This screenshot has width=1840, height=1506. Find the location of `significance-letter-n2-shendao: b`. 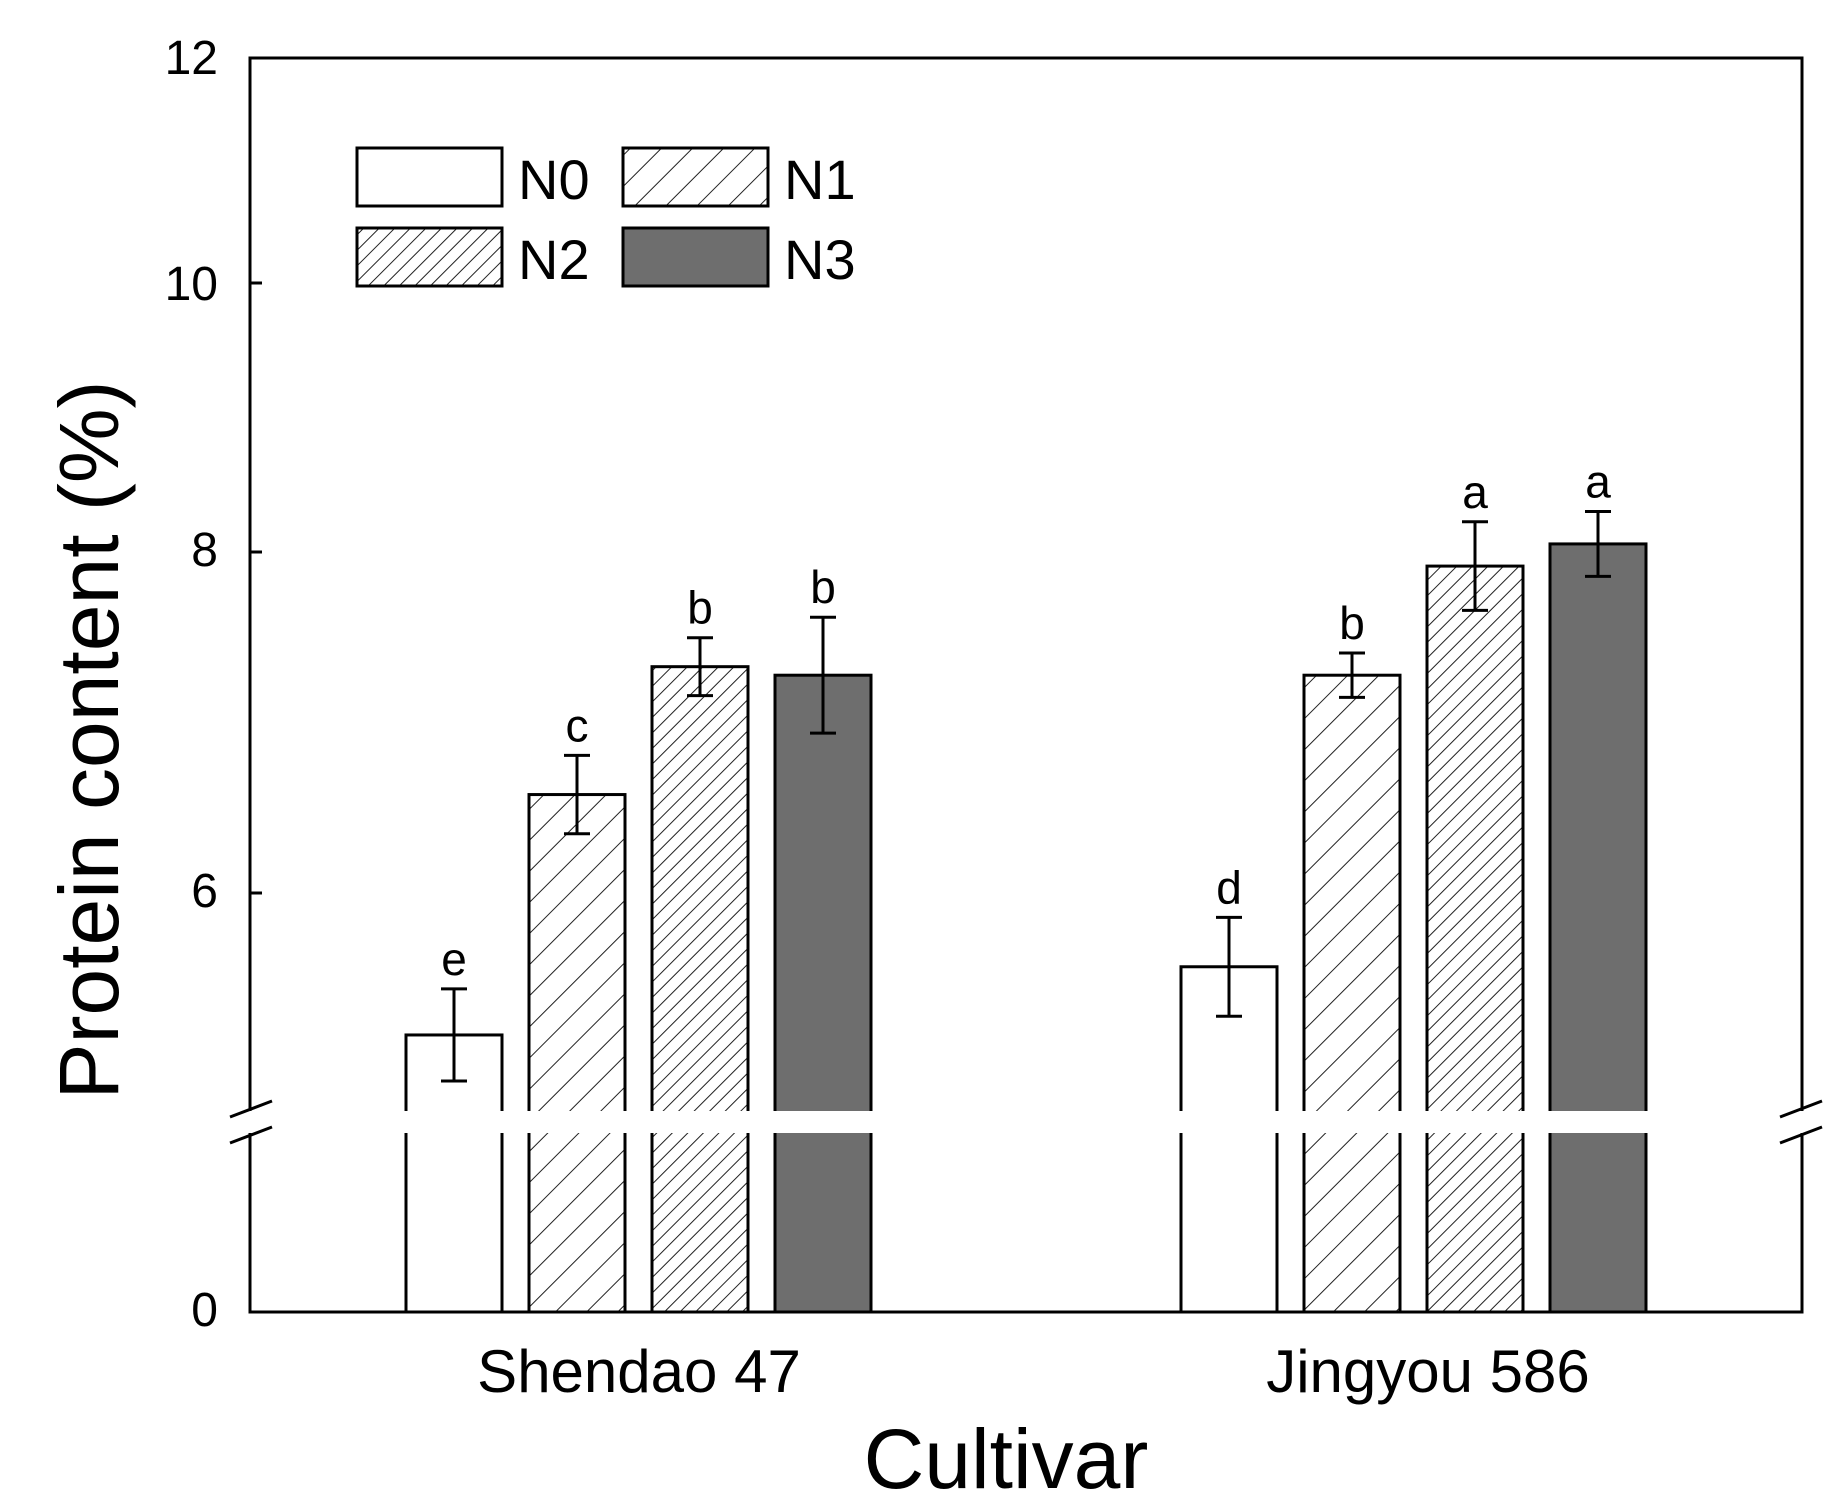

significance-letter-n2-shendao: b is located at coordinates (700, 608).